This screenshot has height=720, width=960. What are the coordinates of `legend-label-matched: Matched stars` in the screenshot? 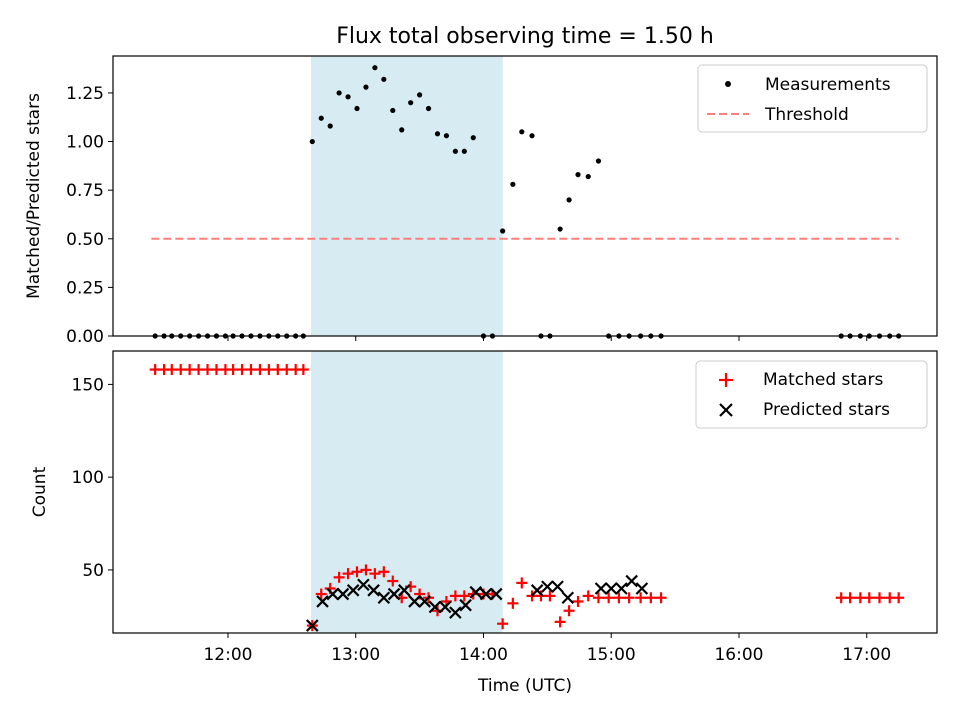 It's located at (823, 380).